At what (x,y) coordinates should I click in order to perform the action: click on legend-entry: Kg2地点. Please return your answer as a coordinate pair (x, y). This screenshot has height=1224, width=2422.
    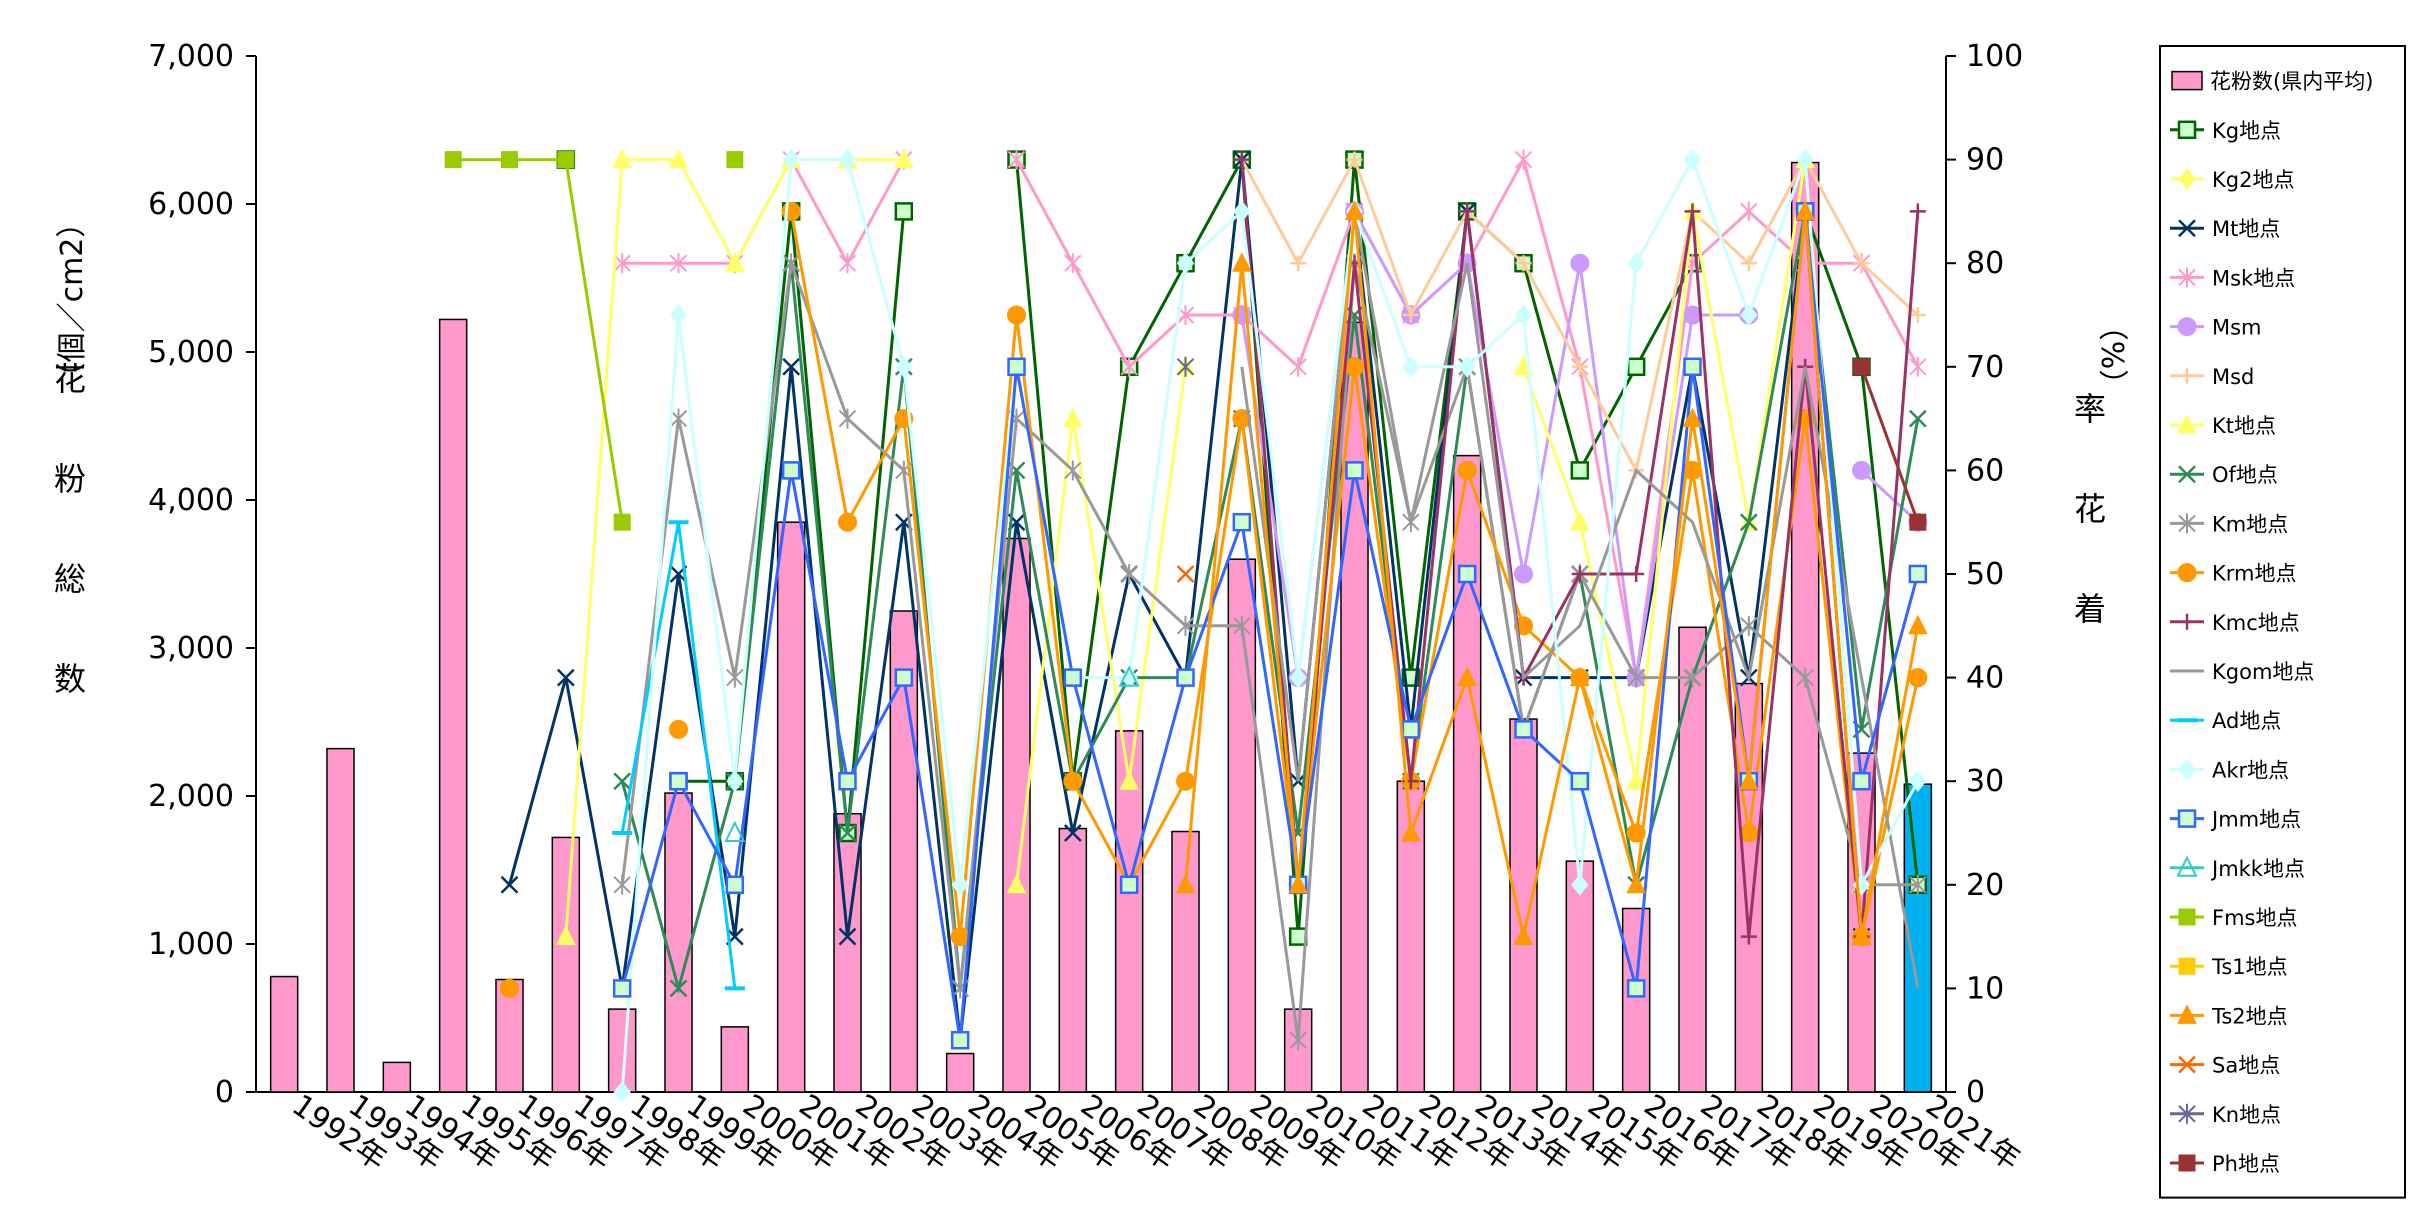
    Looking at the image, I should click on (2232, 180).